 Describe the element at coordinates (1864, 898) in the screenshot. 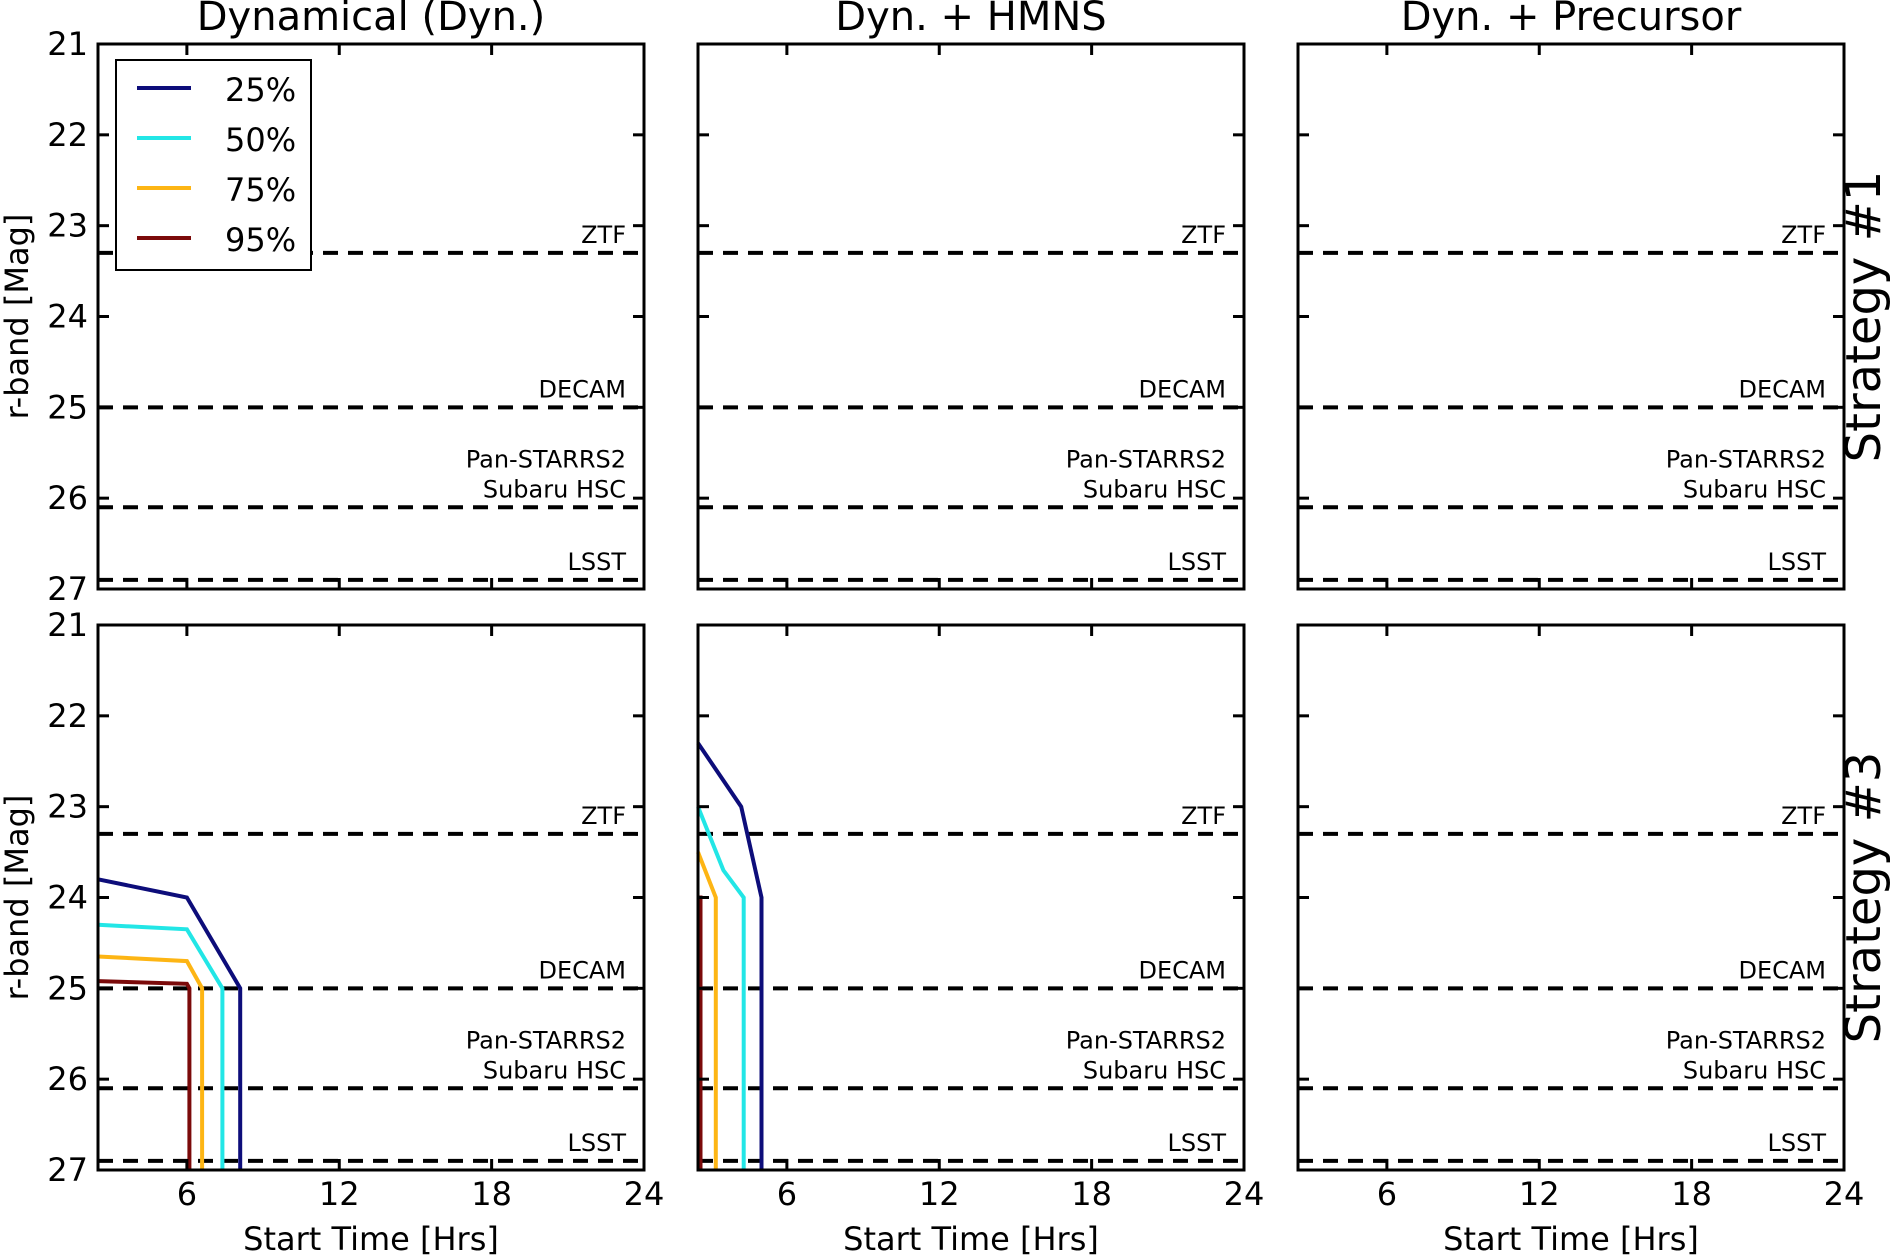

I see `row-label: Strategy #3` at that location.